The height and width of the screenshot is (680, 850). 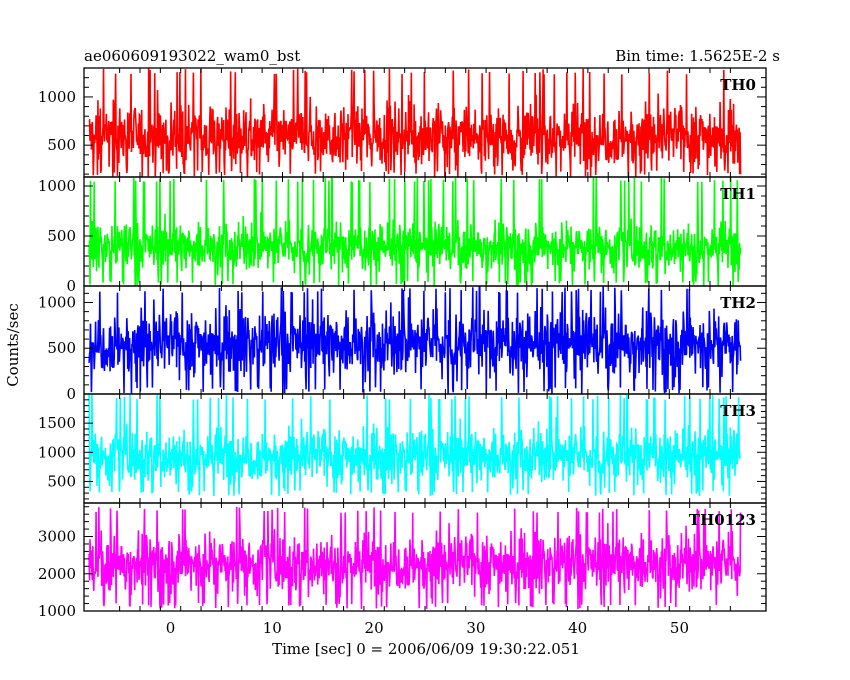 What do you see at coordinates (13, 345) in the screenshot?
I see `y-axis-label: Counts/sec` at bounding box center [13, 345].